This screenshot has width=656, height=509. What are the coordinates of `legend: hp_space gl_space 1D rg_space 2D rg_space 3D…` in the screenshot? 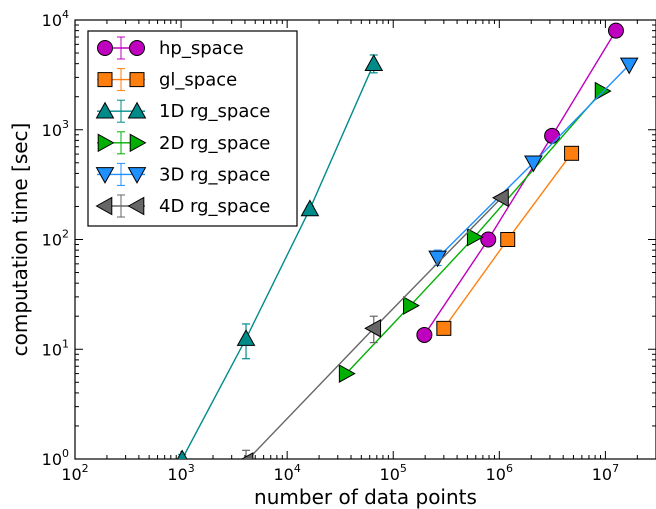 It's located at (192, 128).